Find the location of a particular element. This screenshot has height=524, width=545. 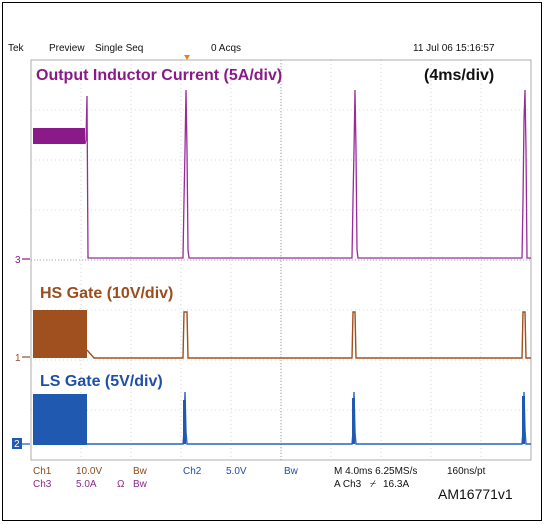

ch1-scale: 10.0V is located at coordinates (89, 471).